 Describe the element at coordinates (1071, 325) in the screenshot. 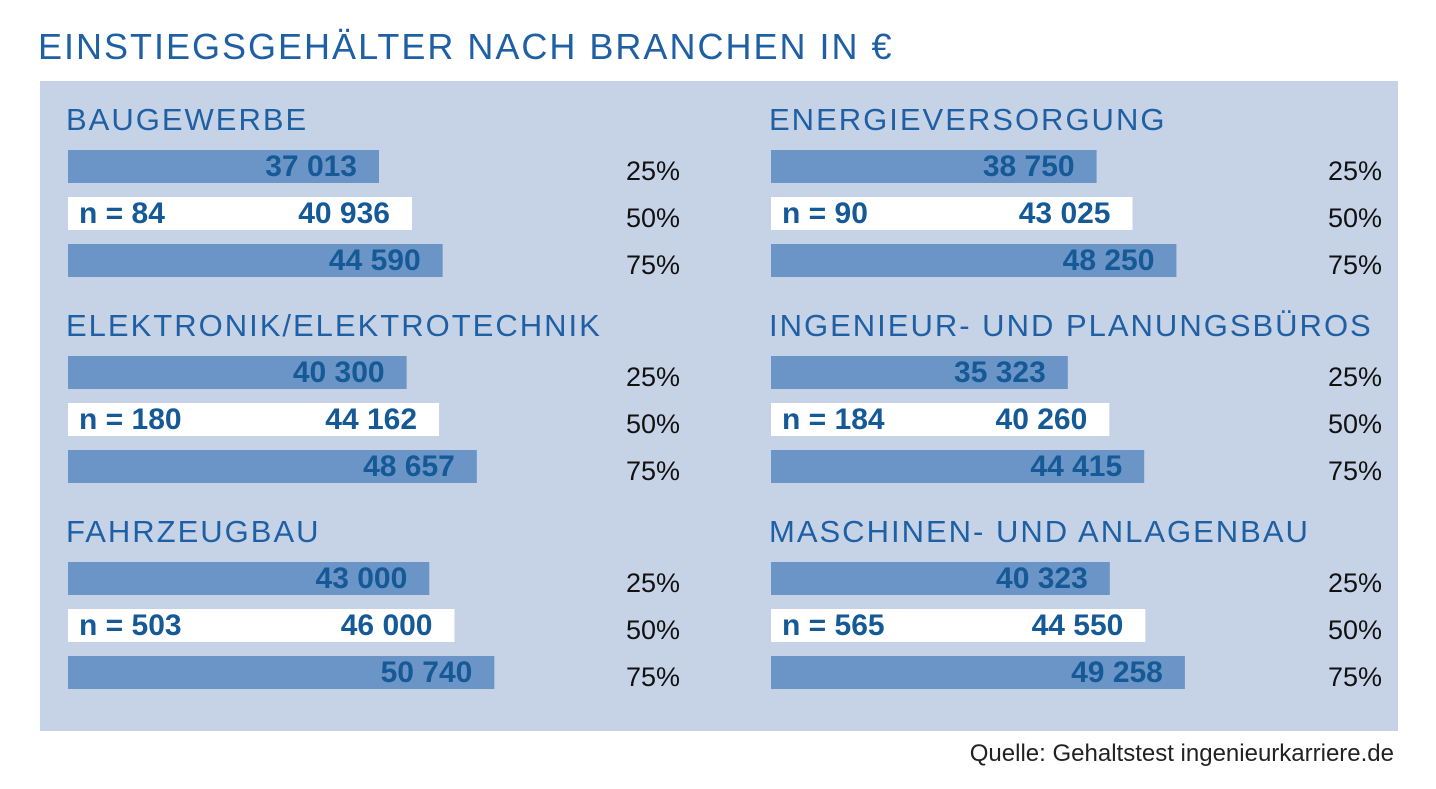

I see `industry-heading: INGENIEUR- UND PLANUNGSBÜROS` at that location.